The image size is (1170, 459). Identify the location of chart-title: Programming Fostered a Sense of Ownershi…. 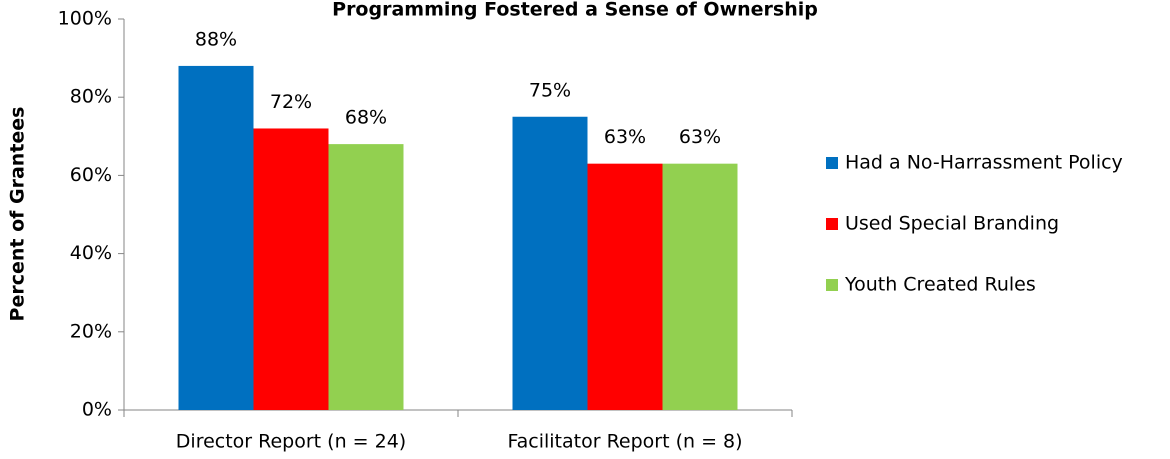
(575, 10).